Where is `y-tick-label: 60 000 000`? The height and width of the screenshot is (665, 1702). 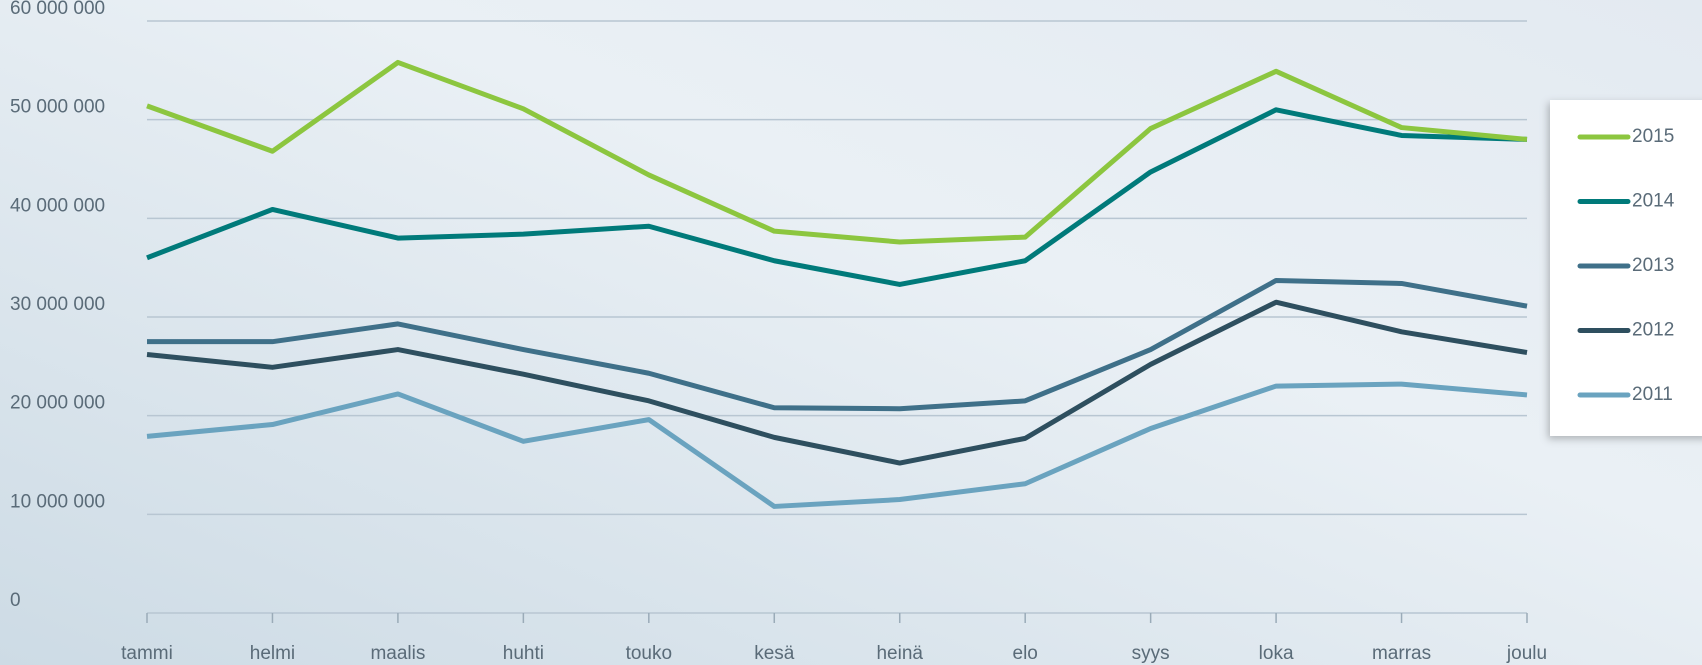 y-tick-label: 60 000 000 is located at coordinates (57, 9).